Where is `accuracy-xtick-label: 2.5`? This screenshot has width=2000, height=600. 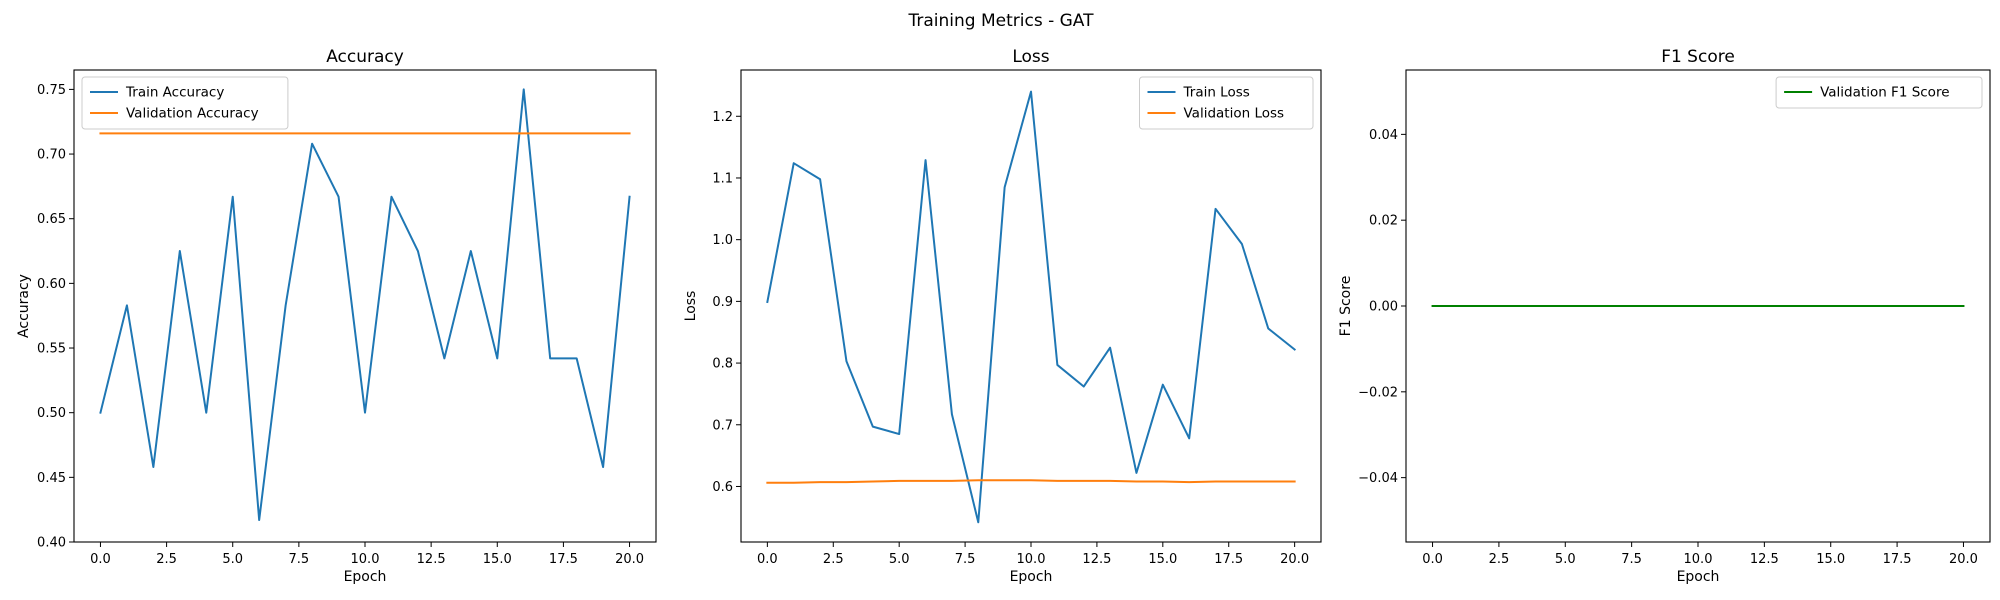 accuracy-xtick-label: 2.5 is located at coordinates (166, 559).